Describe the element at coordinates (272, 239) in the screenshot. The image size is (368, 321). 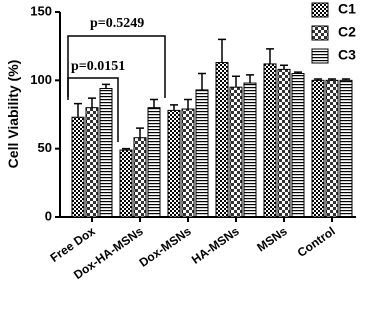
I see `x-tick-label: MSNs` at that location.